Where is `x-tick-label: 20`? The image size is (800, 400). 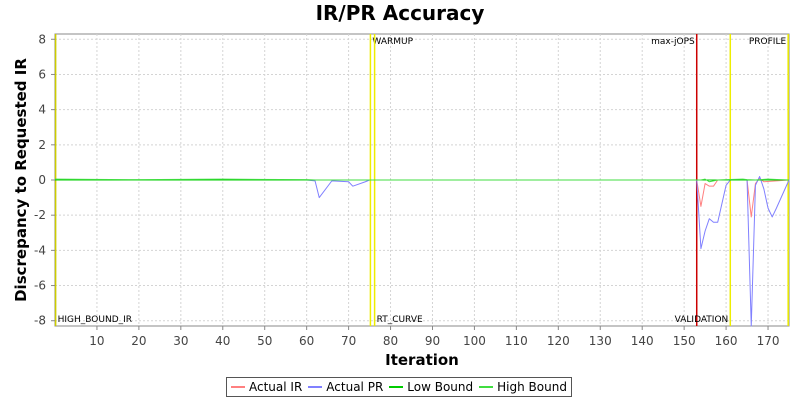
x-tick-label: 20 is located at coordinates (138, 341).